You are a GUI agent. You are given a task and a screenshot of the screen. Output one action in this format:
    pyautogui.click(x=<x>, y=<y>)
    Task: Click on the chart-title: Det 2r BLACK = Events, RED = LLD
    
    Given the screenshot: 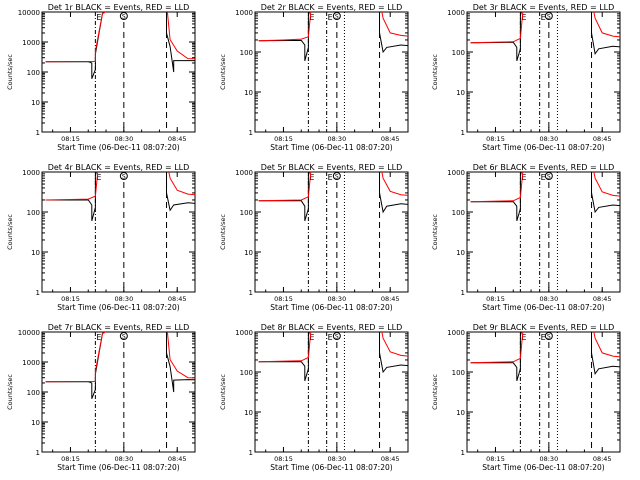 What is the action you would take?
    pyautogui.click(x=332, y=7)
    